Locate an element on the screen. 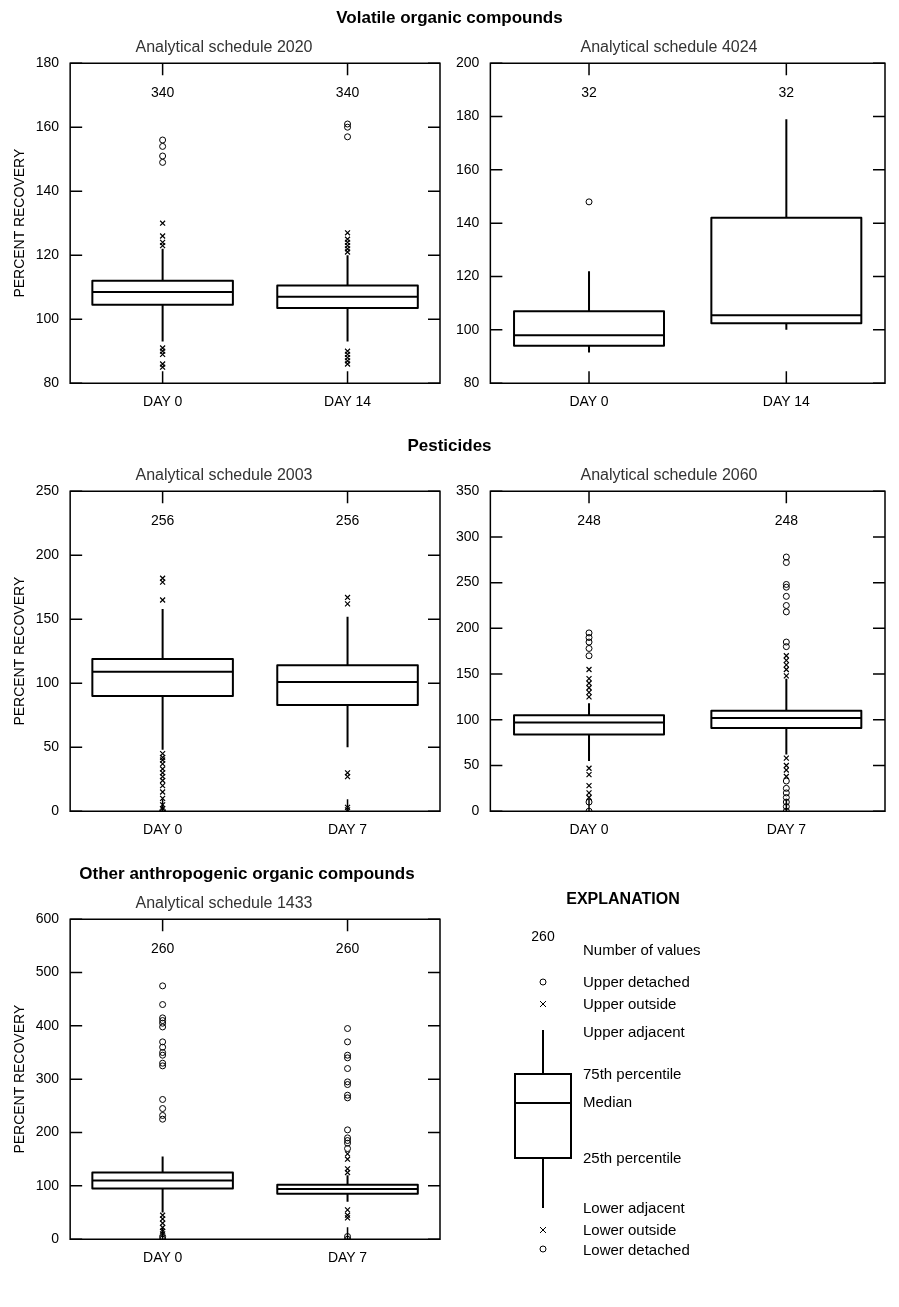  chart-subtitle: Analytical schedule 1433 is located at coordinates (224, 903).